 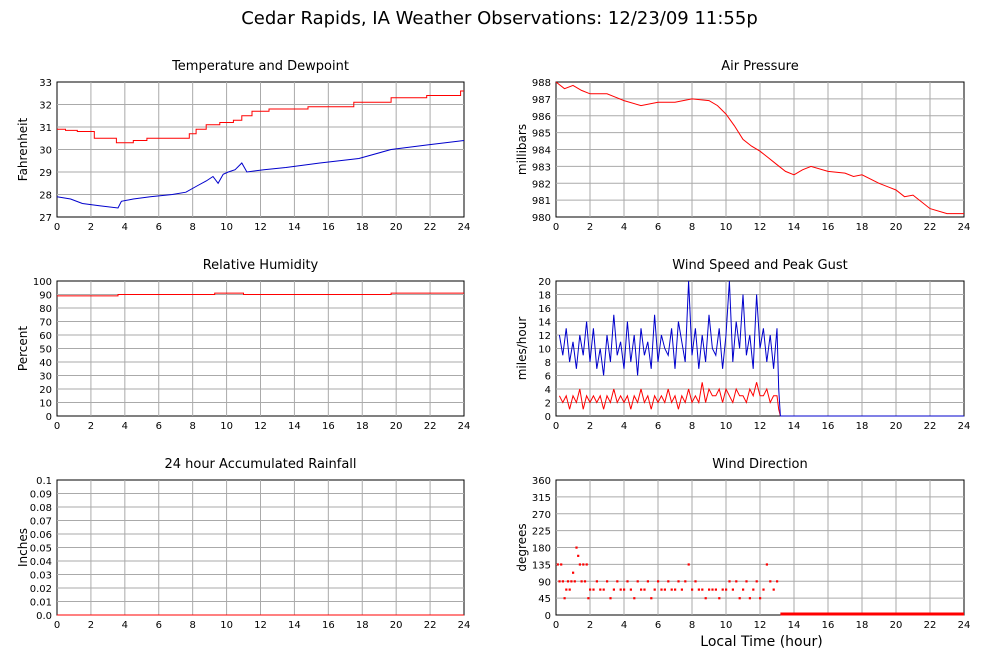 What do you see at coordinates (760, 66) in the screenshot?
I see `panel-title: Air Pressure` at bounding box center [760, 66].